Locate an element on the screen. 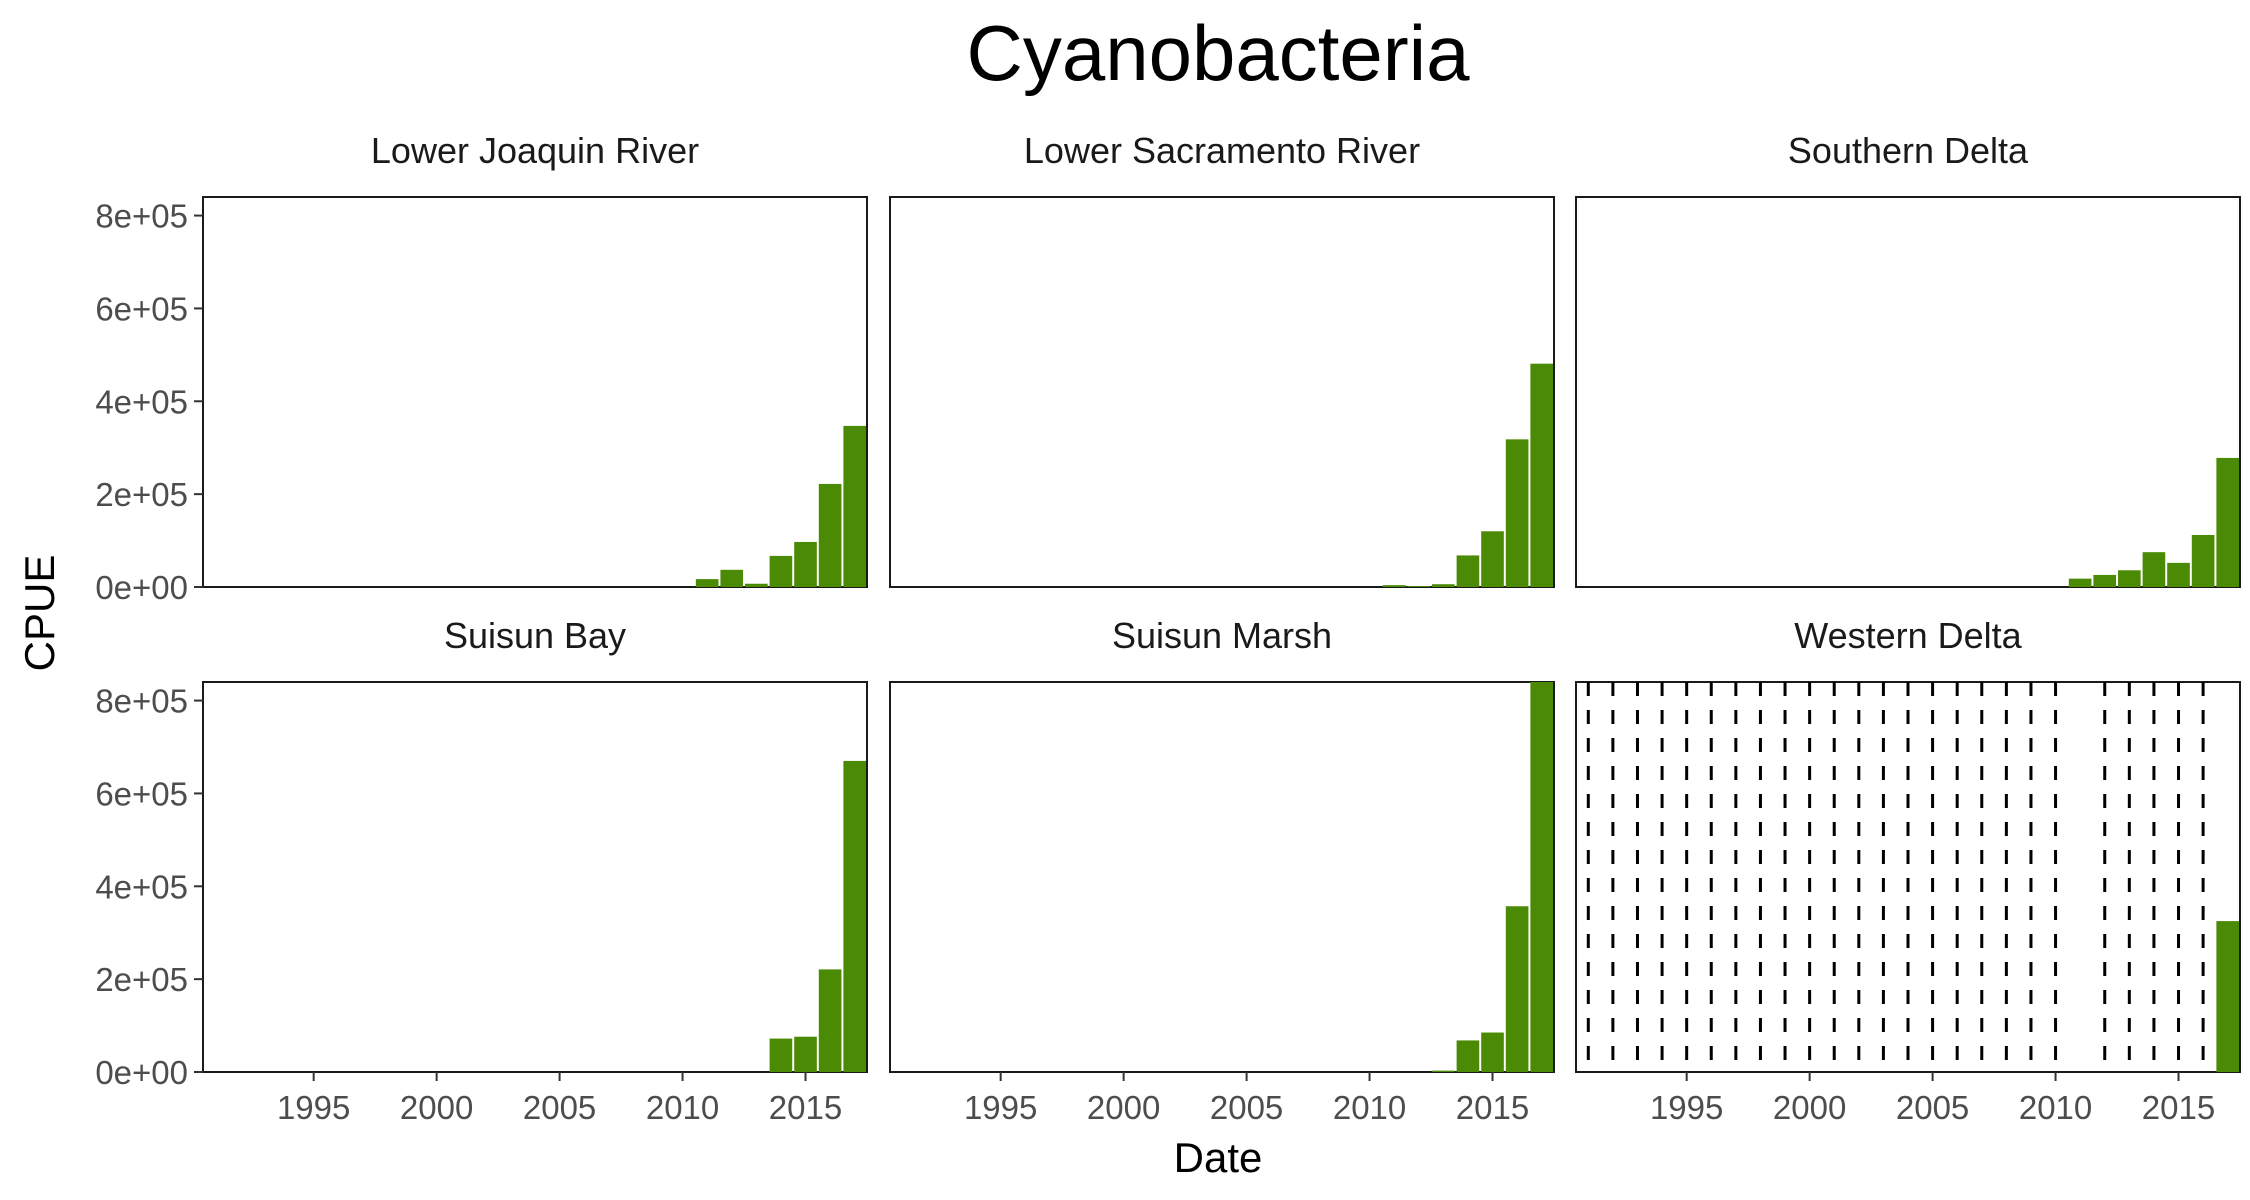 The image size is (2250, 1200). y-axis-title: CPUE is located at coordinates (39, 613).